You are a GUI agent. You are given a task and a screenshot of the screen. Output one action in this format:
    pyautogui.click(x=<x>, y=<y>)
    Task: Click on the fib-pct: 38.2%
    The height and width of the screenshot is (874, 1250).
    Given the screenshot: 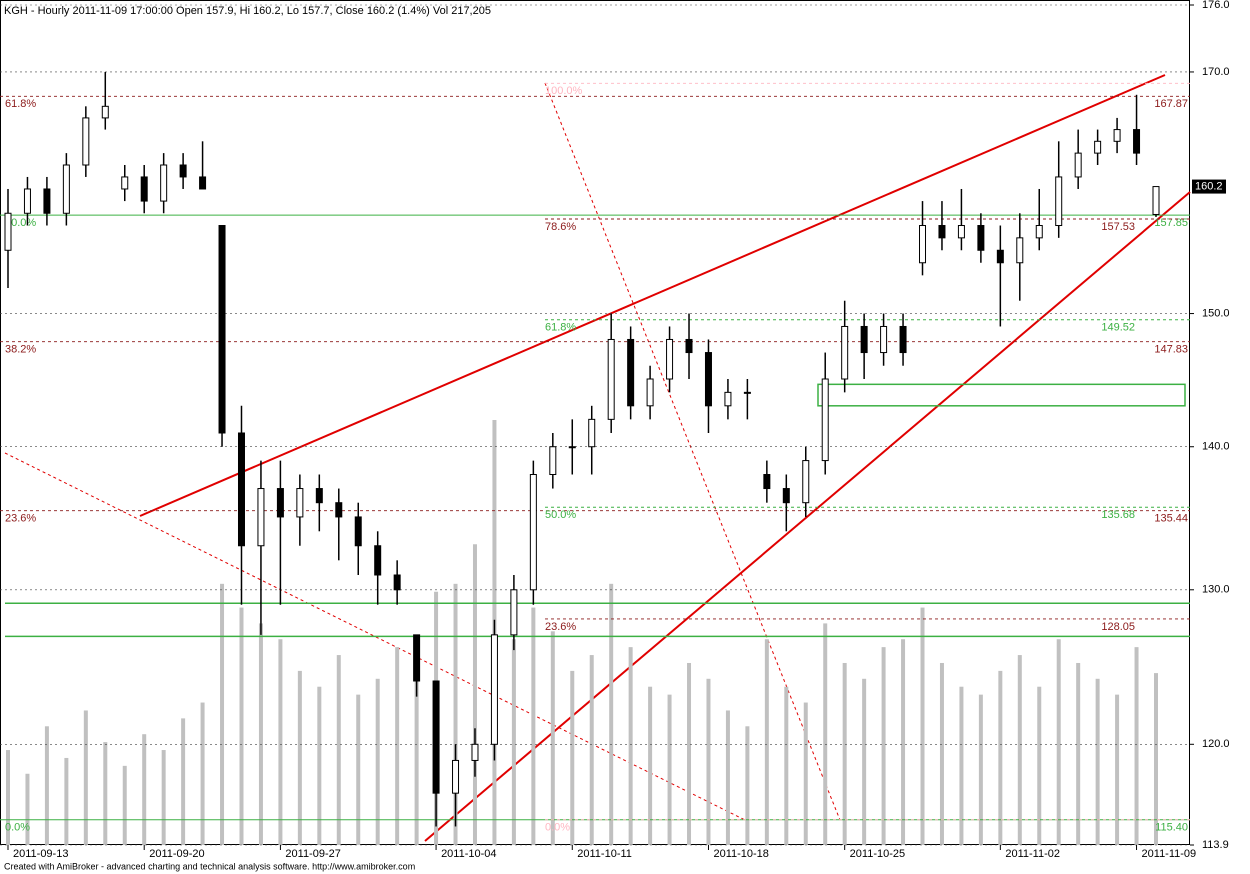 What is the action you would take?
    pyautogui.click(x=20, y=350)
    